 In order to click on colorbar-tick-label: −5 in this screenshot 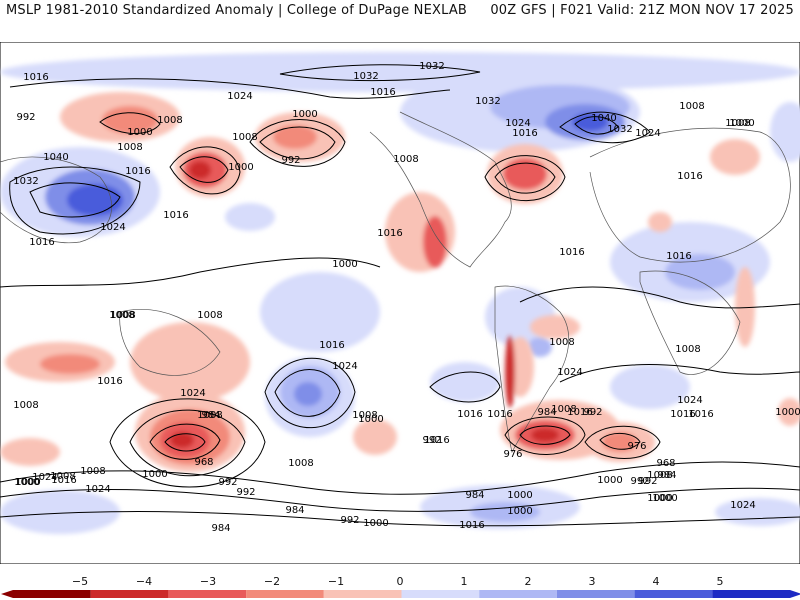, I will do `click(80, 581)`.